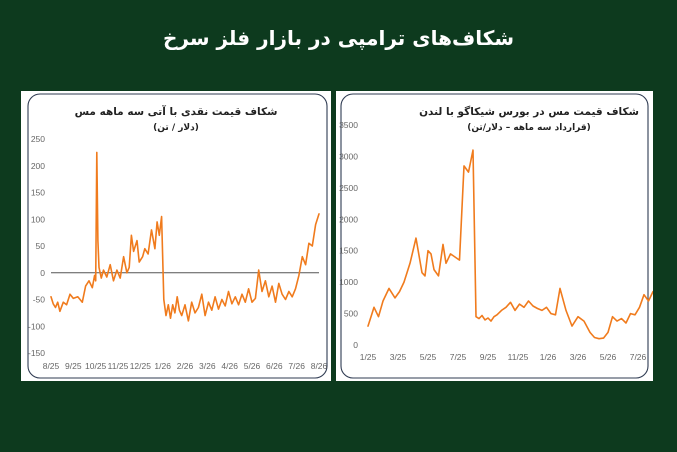  I want to click on chart-subtitle: (قرارداد سه ماهه – دلار/تن), so click(529, 128).